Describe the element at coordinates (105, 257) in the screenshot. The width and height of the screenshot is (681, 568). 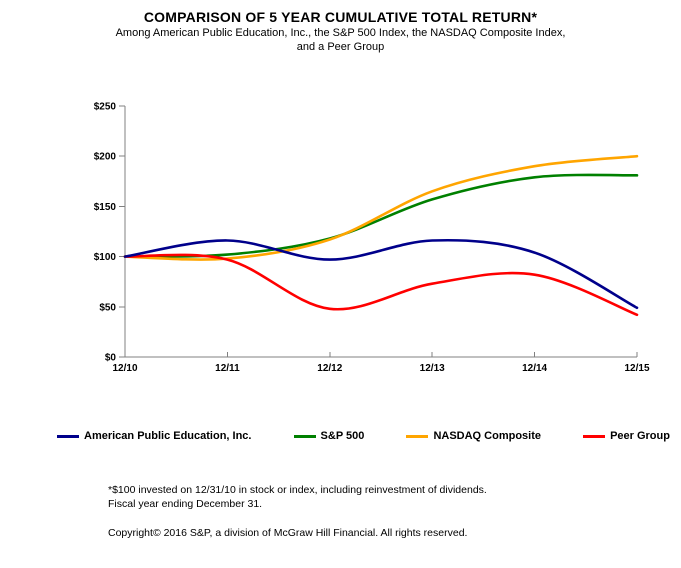
I see `y-axis-label: $100` at that location.